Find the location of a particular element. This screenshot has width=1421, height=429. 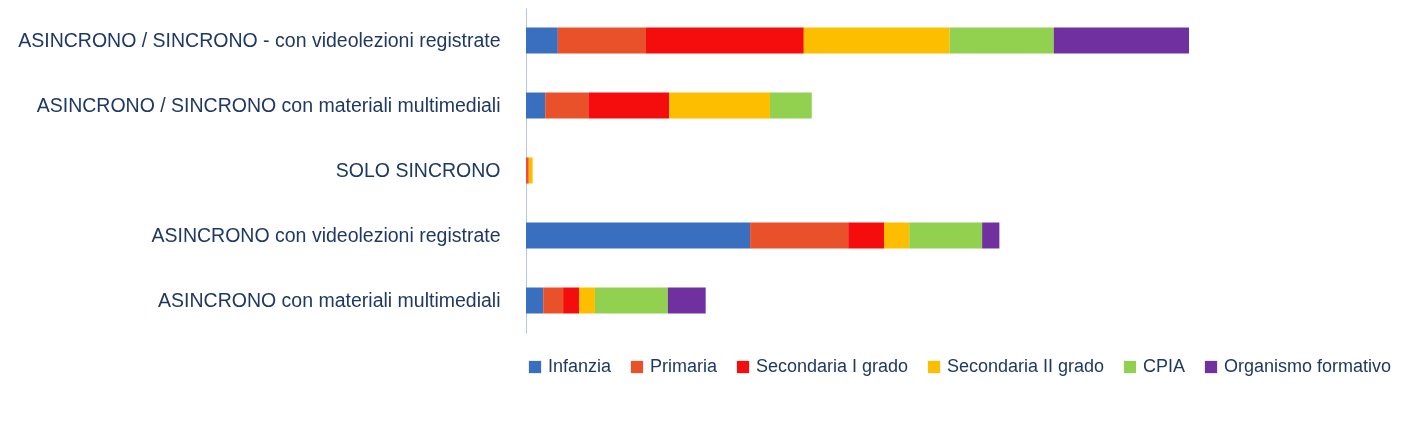

legend-label: Infanzia is located at coordinates (580, 366).